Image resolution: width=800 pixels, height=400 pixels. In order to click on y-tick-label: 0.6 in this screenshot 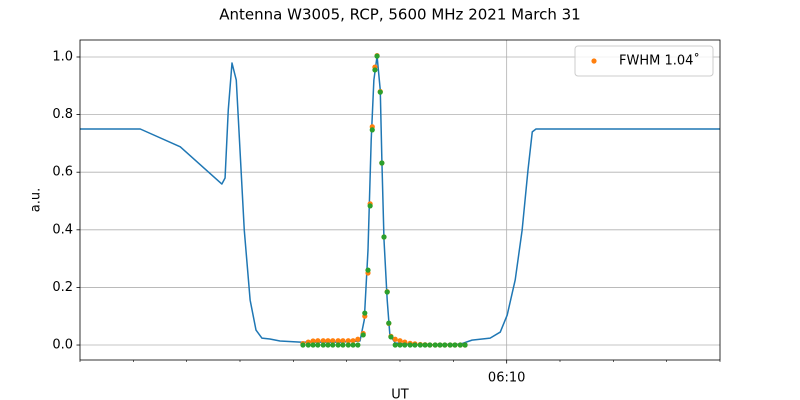, I will do `click(62, 172)`.